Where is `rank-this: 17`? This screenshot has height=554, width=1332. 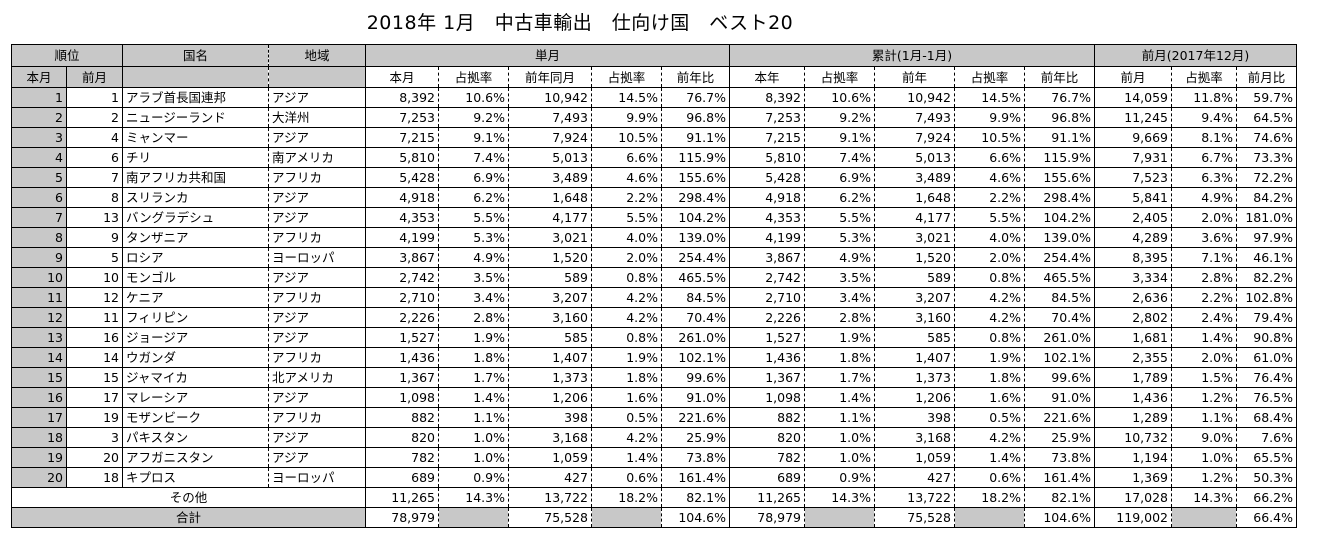
rank-this: 17 is located at coordinates (39, 417).